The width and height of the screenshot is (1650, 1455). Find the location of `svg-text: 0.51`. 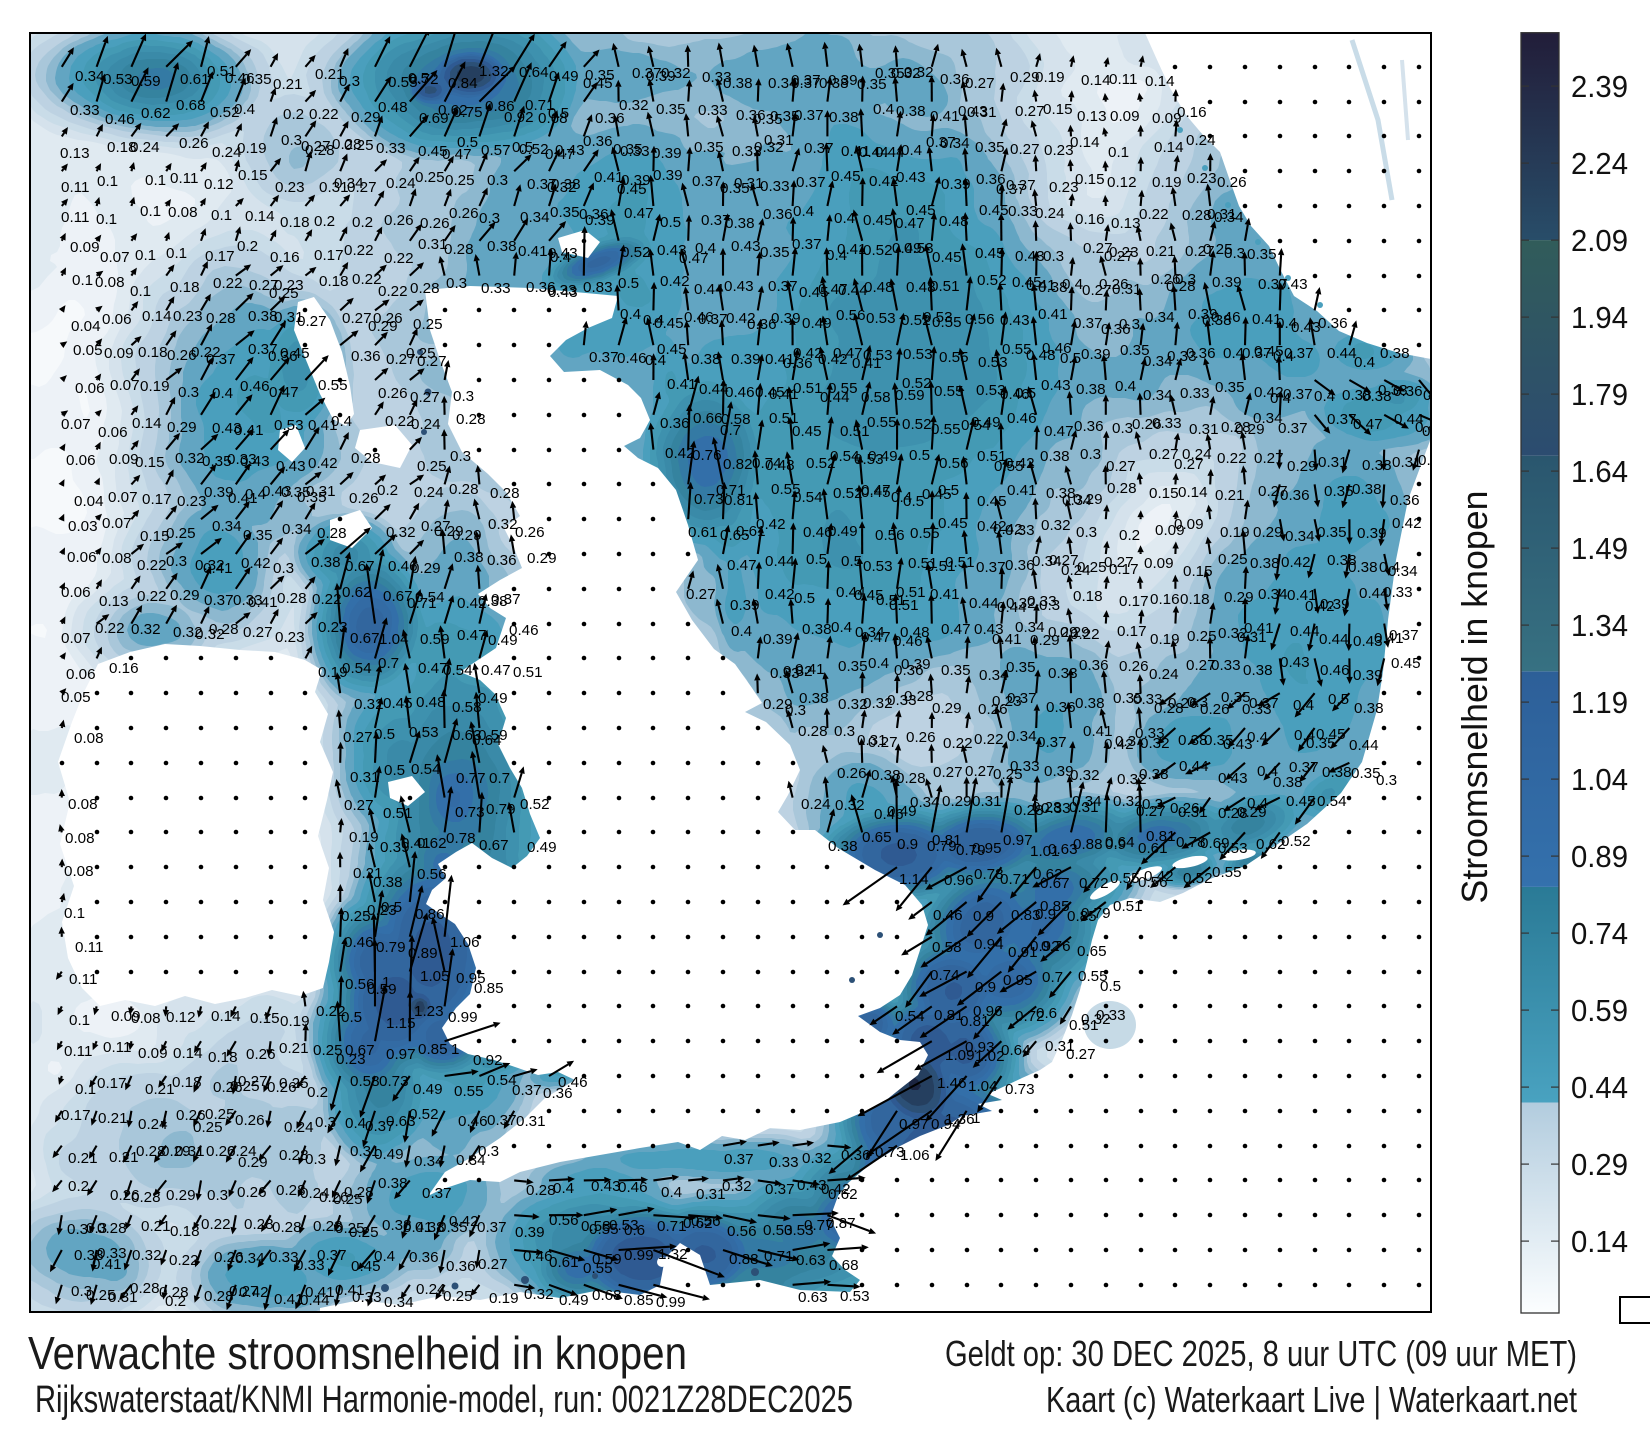

svg-text: 0.51 is located at coordinates (960, 562).